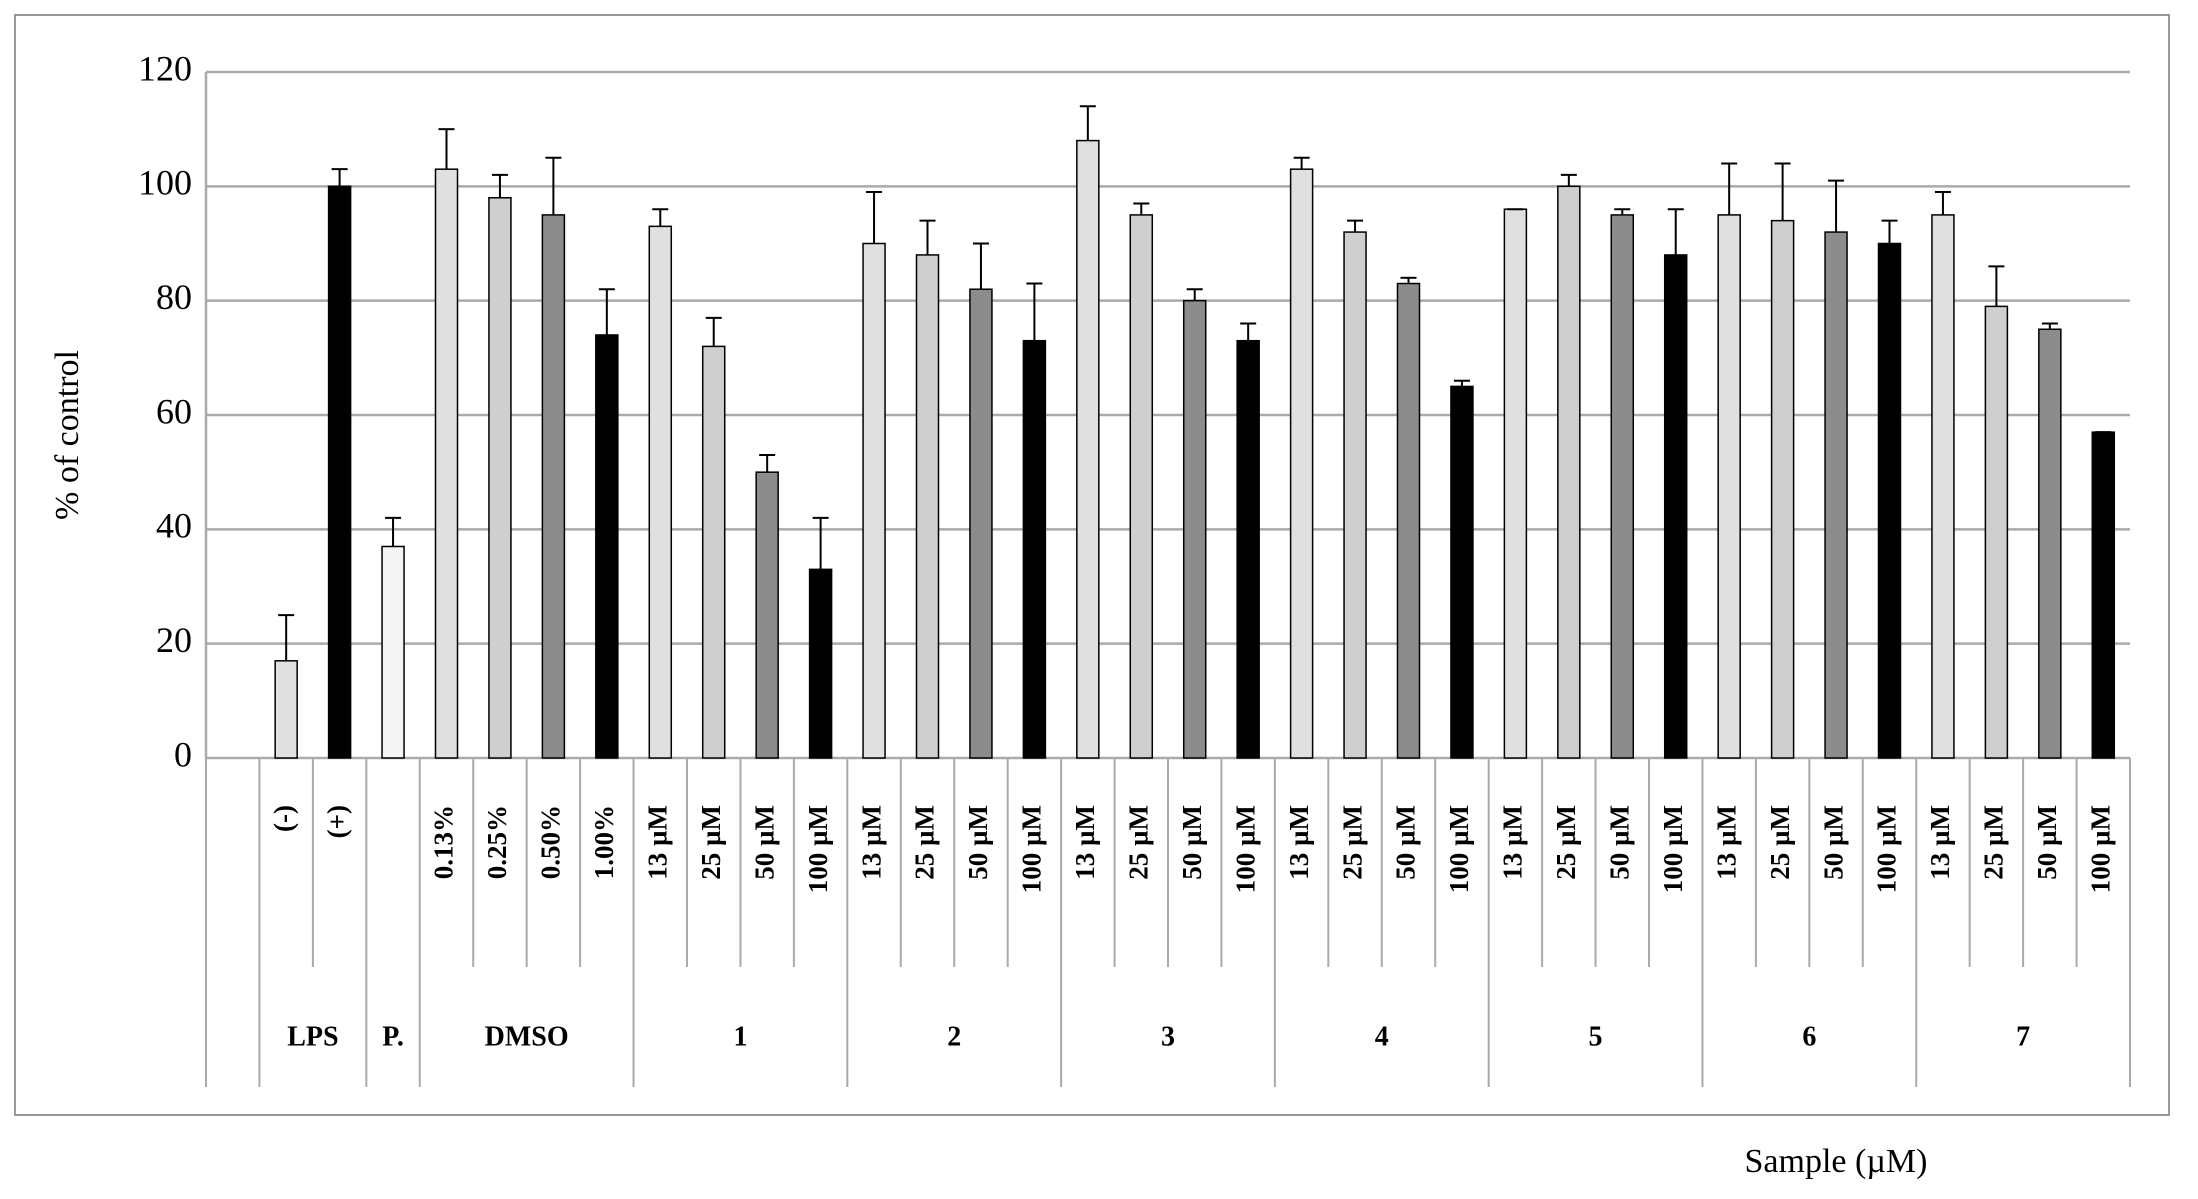 This screenshot has width=2198, height=1199. What do you see at coordinates (954, 1036) in the screenshot?
I see `group-label: 2` at bounding box center [954, 1036].